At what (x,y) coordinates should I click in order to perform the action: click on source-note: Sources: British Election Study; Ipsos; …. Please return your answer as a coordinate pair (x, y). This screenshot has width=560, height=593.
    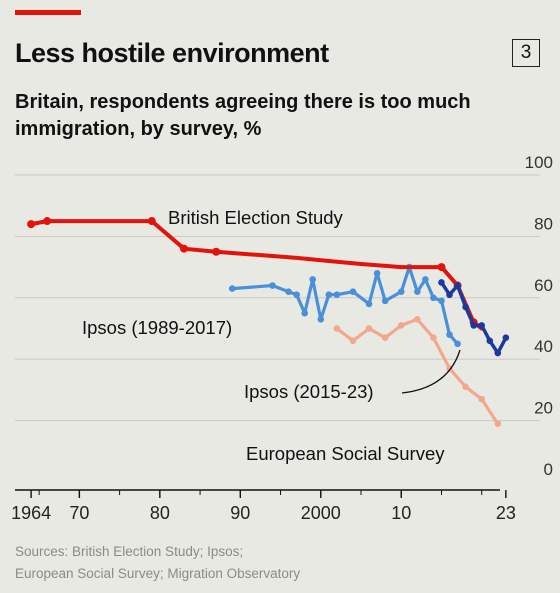
    Looking at the image, I should click on (157, 563).